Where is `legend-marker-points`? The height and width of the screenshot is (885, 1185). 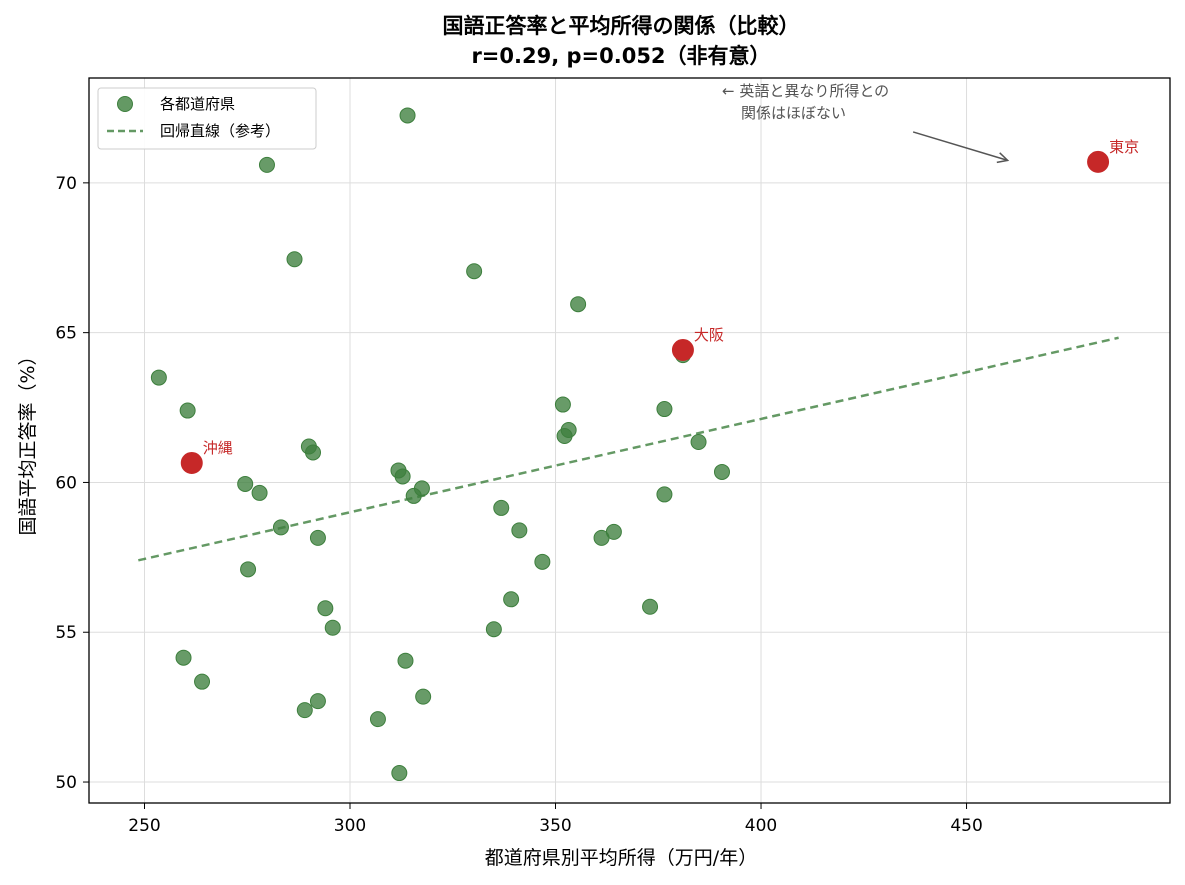
legend-marker-points is located at coordinates (125, 104).